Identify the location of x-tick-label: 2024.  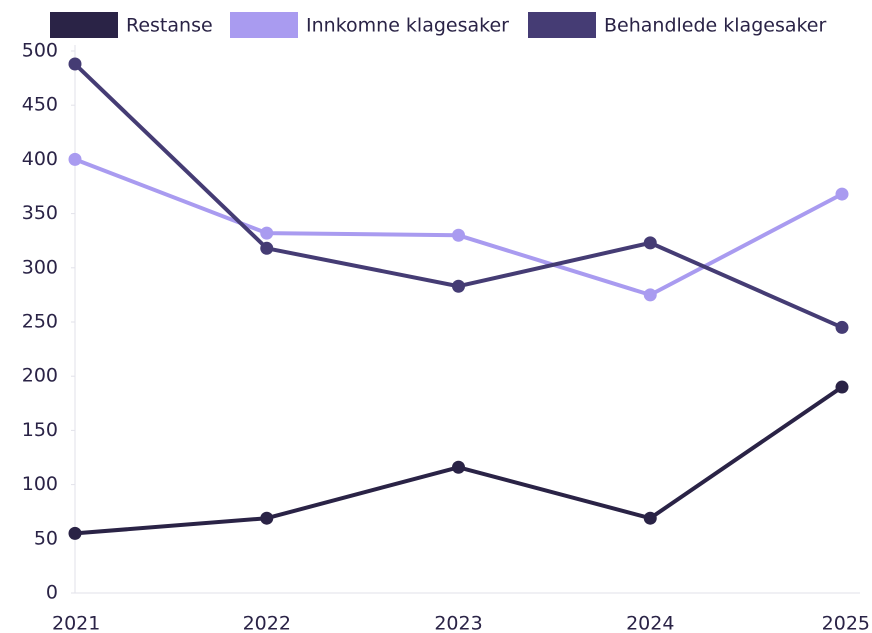
(650, 623).